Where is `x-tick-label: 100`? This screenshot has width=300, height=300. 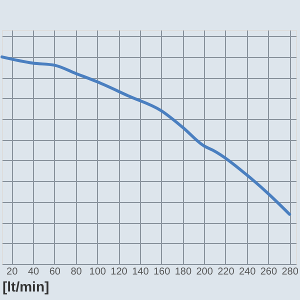
x-tick-label: 100 is located at coordinates (97, 272).